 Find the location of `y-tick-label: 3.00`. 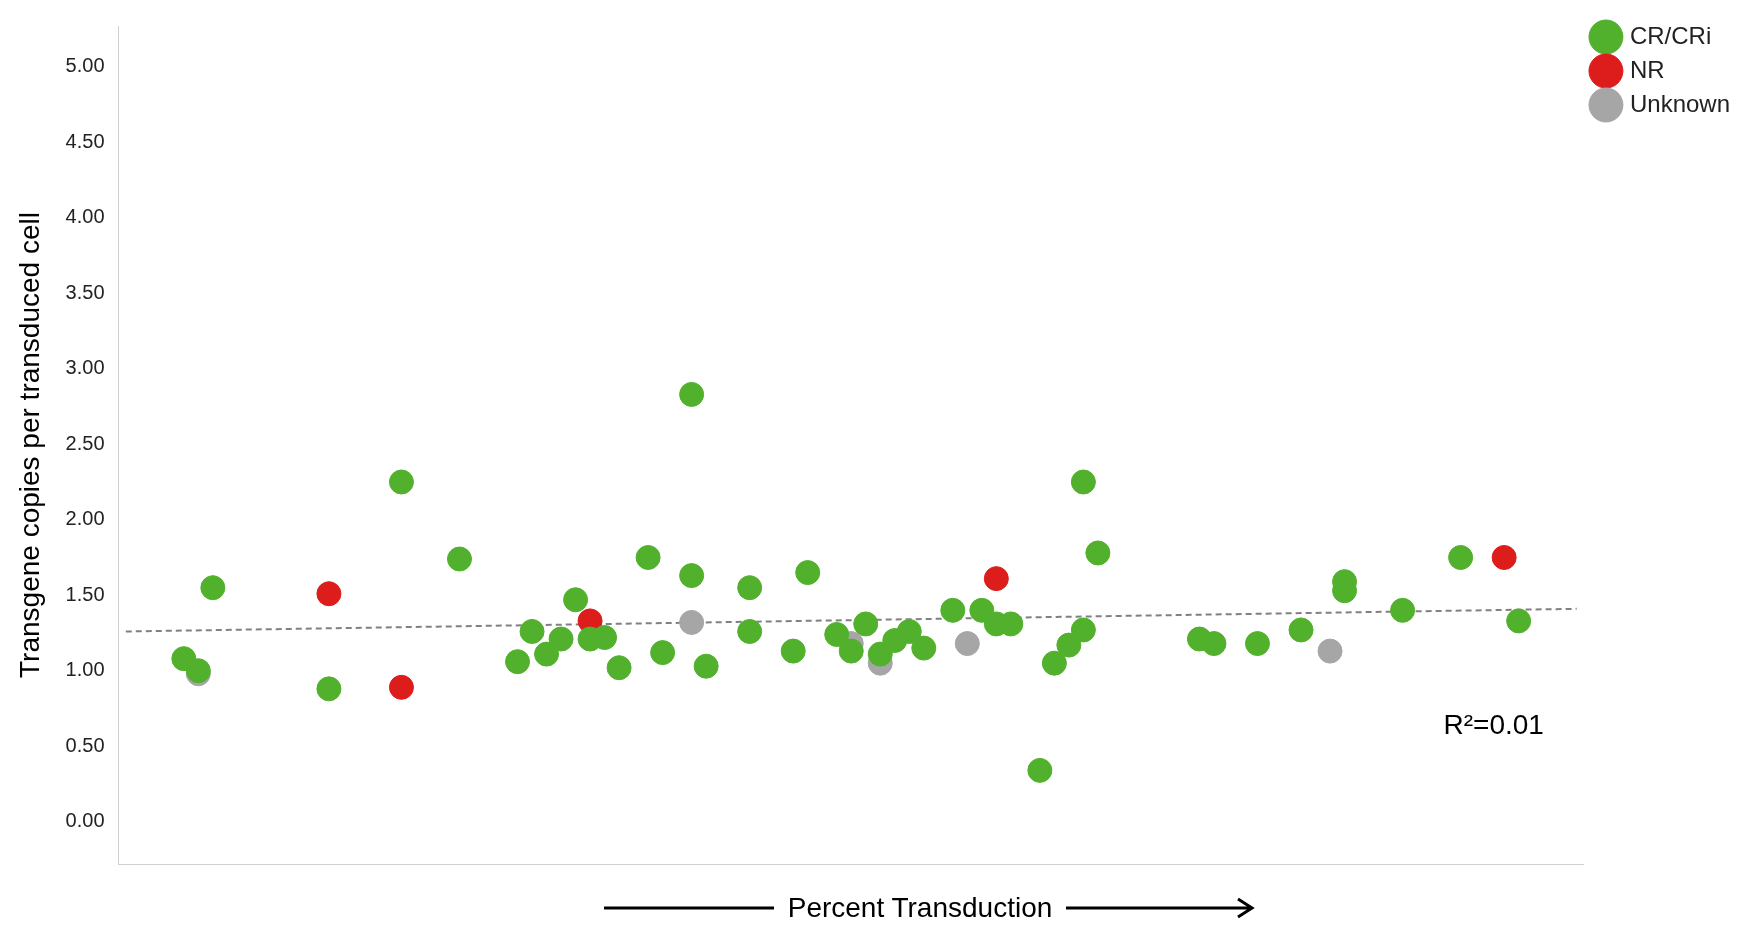

y-tick-label: 3.00 is located at coordinates (85, 367).